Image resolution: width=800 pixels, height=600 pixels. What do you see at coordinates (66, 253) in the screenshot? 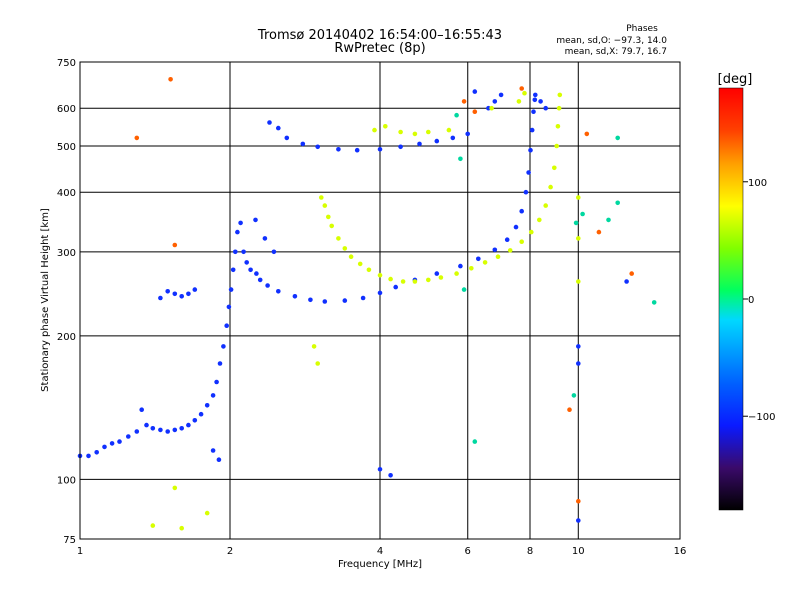
I see `y-tick-label: 300` at bounding box center [66, 253].